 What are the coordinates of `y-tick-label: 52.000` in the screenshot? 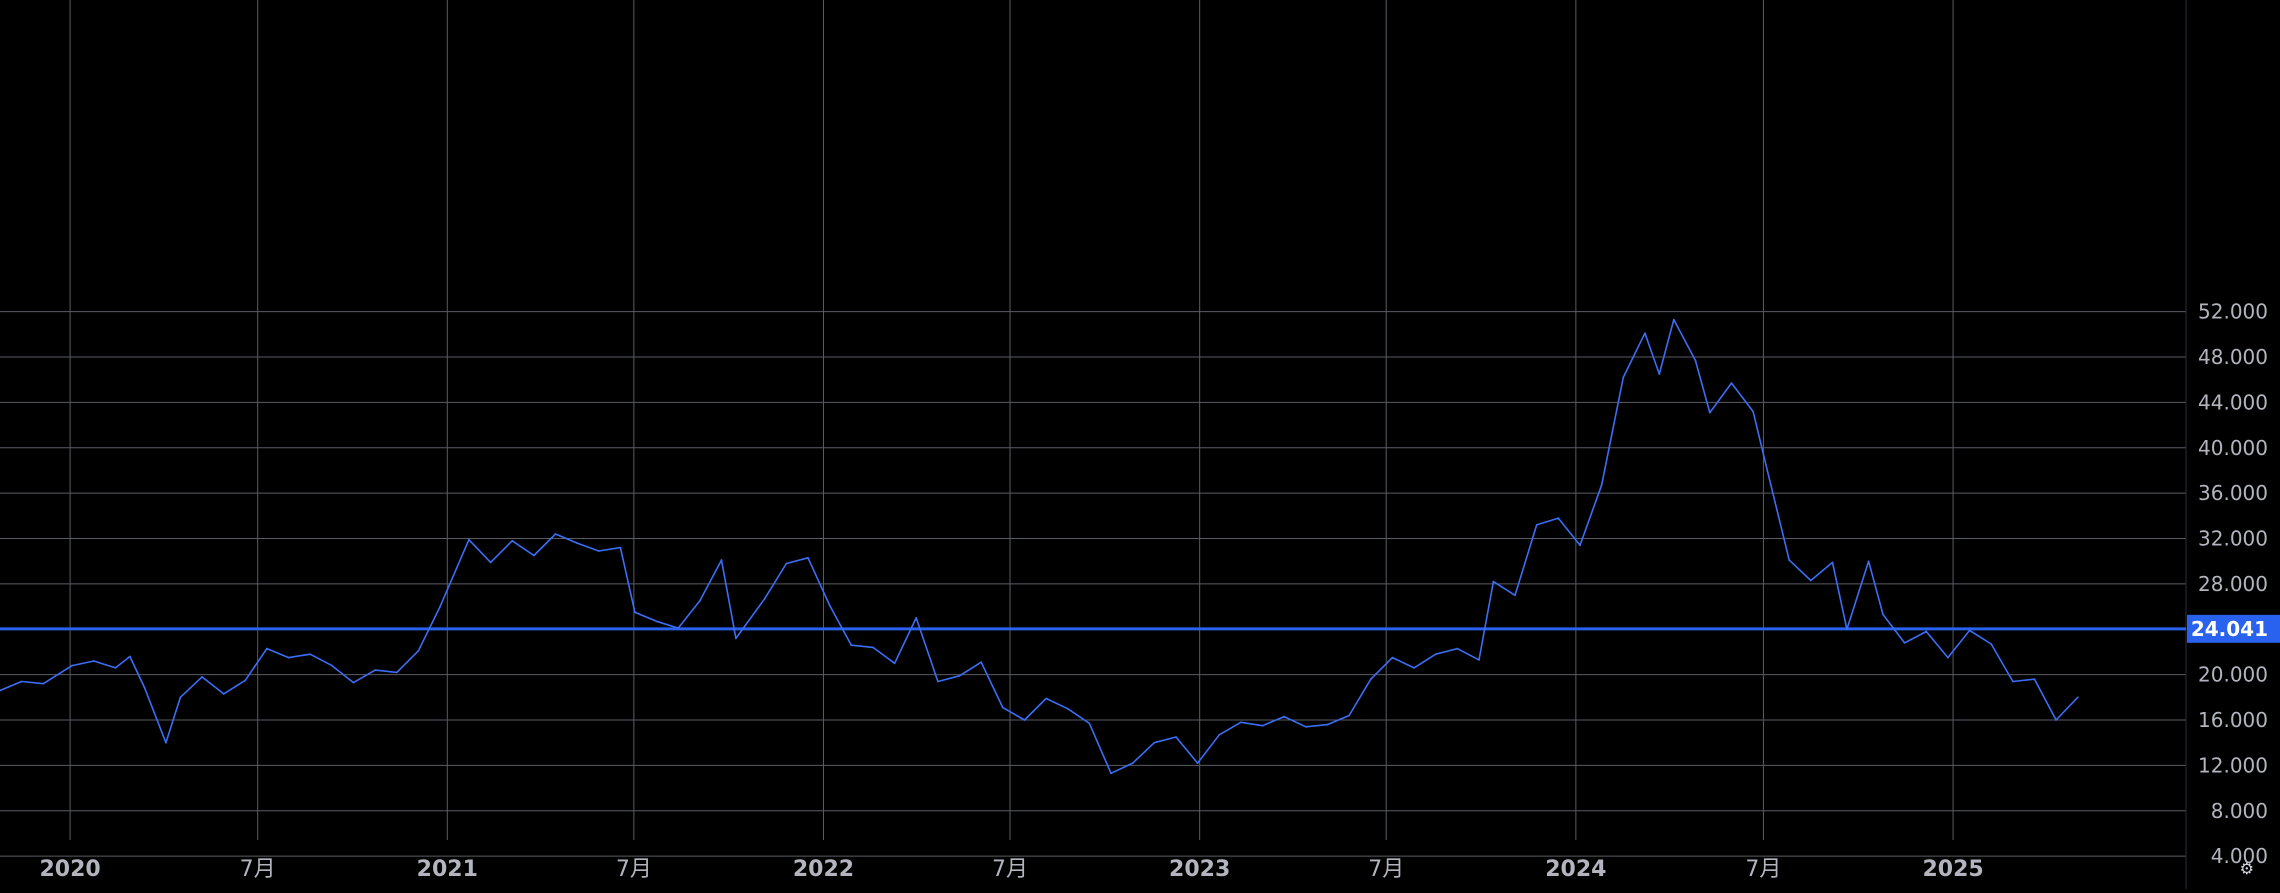 It's located at (2233, 312).